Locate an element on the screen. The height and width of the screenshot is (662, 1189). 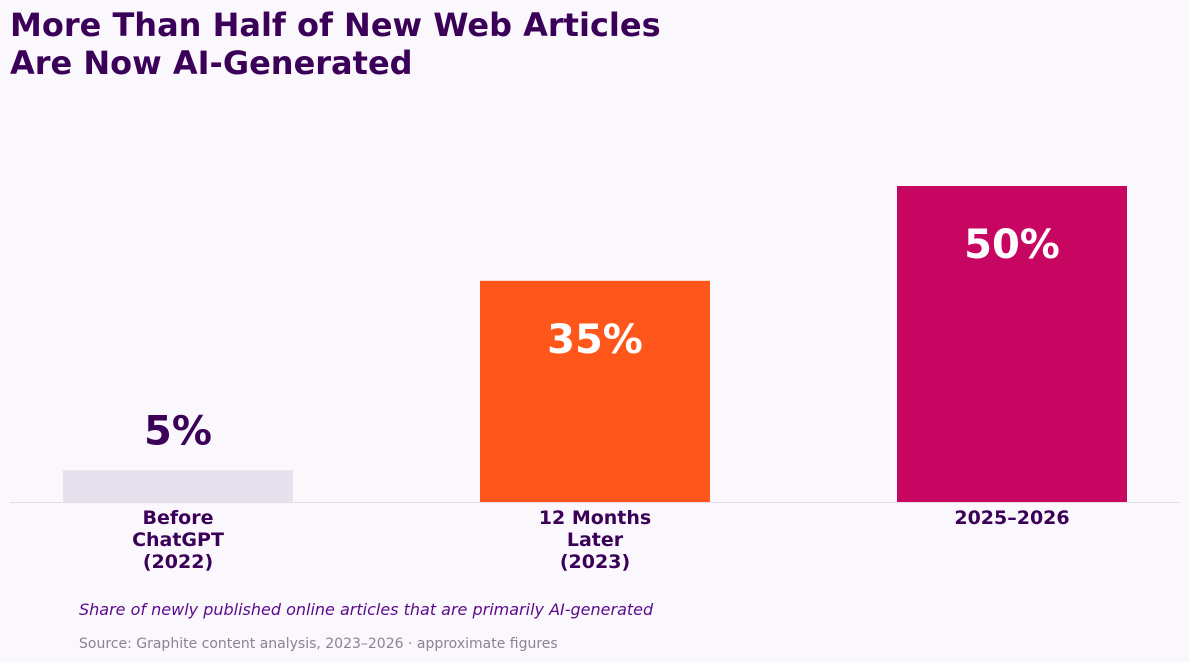
chart-title-line-2: Are Now AI-Generated is located at coordinates (211, 63).